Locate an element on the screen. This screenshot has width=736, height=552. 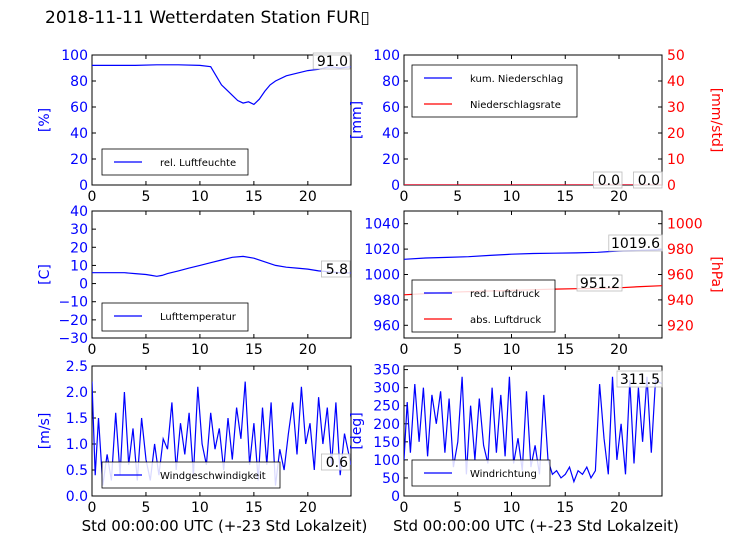
y-tick-label: 1.5 is located at coordinates (77, 419).